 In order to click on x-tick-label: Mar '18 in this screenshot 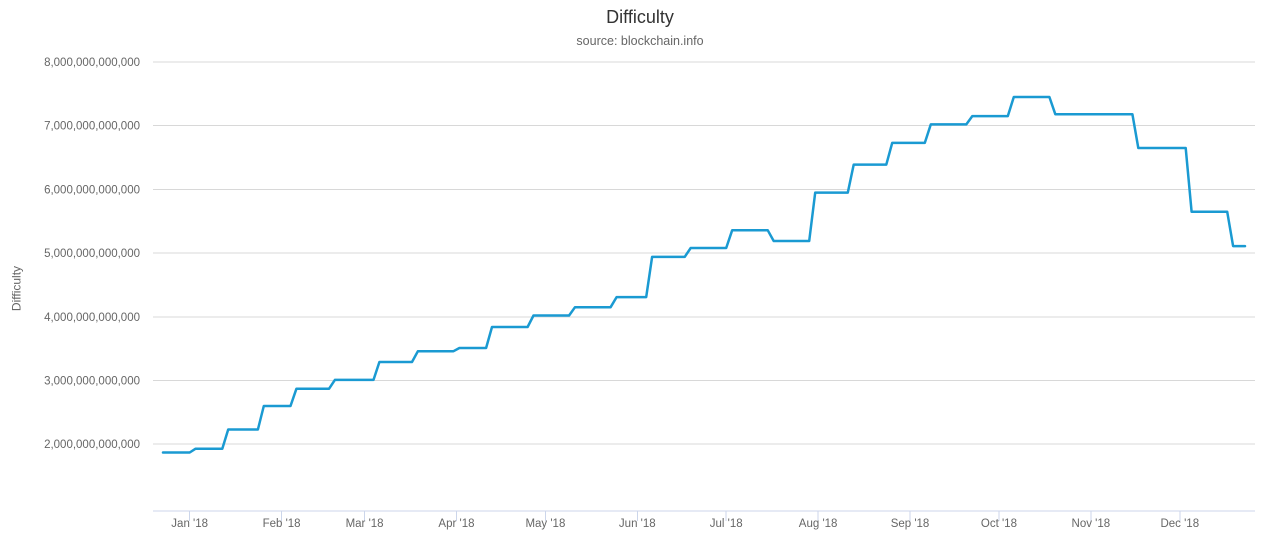, I will do `click(365, 524)`.